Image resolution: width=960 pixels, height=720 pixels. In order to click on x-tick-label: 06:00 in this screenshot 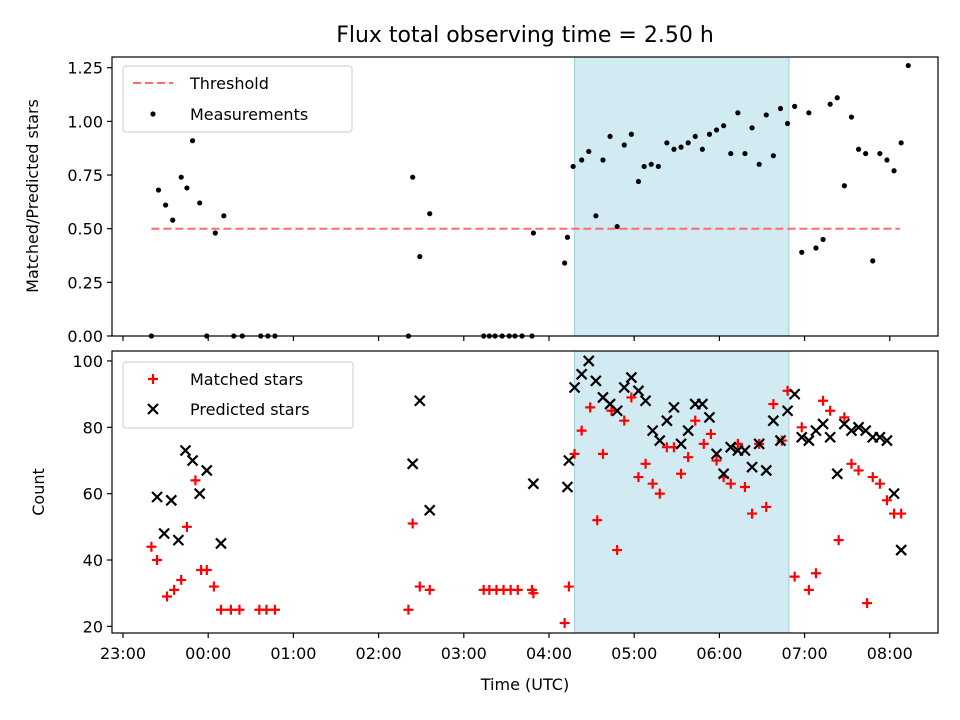, I will do `click(719, 653)`.